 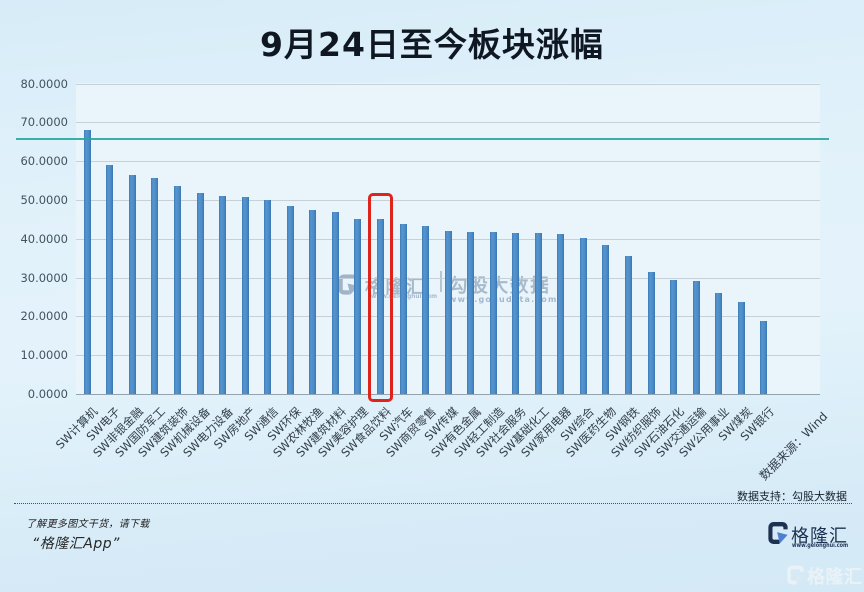 I want to click on data-support-note: 数据支持：勾股大数据, so click(x=792, y=496).